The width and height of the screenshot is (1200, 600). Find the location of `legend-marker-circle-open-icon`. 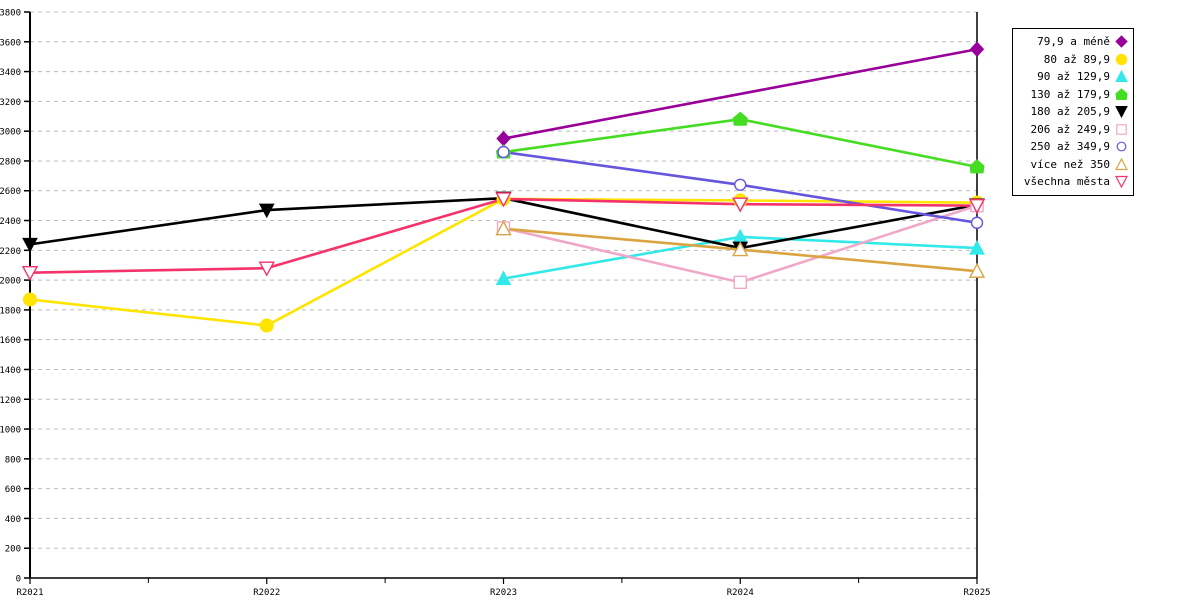

legend-marker-circle-open-icon is located at coordinates (1121, 146).